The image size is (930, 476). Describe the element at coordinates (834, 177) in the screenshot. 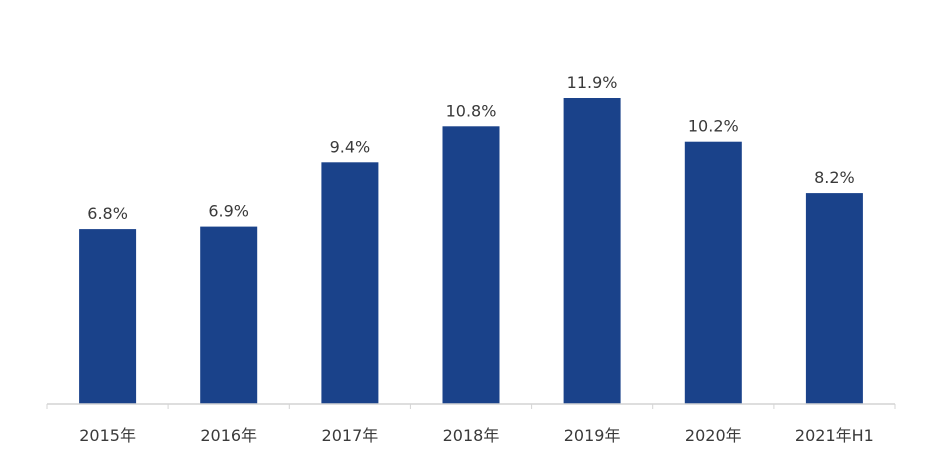

I see `data-label-6: 8.2%` at that location.